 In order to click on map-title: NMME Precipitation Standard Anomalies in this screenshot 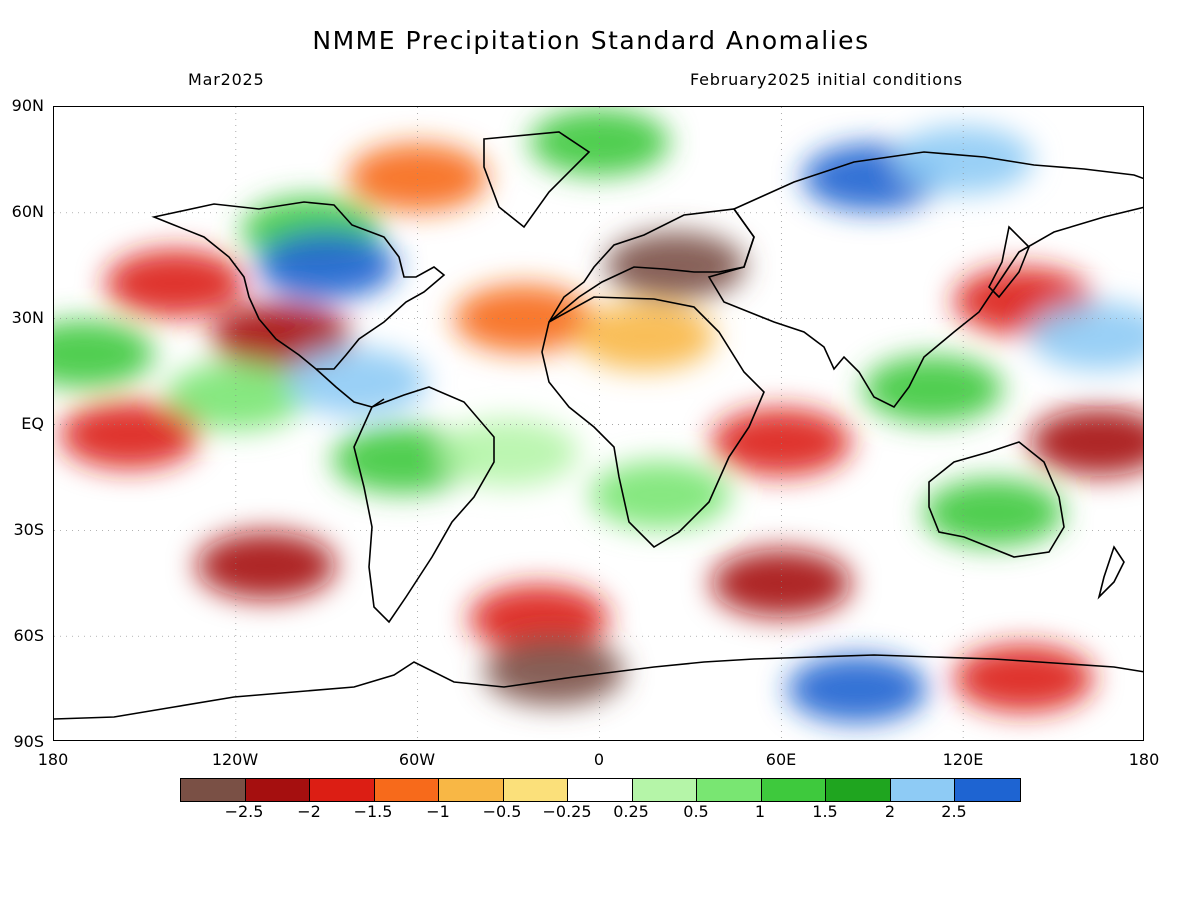, I will do `click(591, 40)`.